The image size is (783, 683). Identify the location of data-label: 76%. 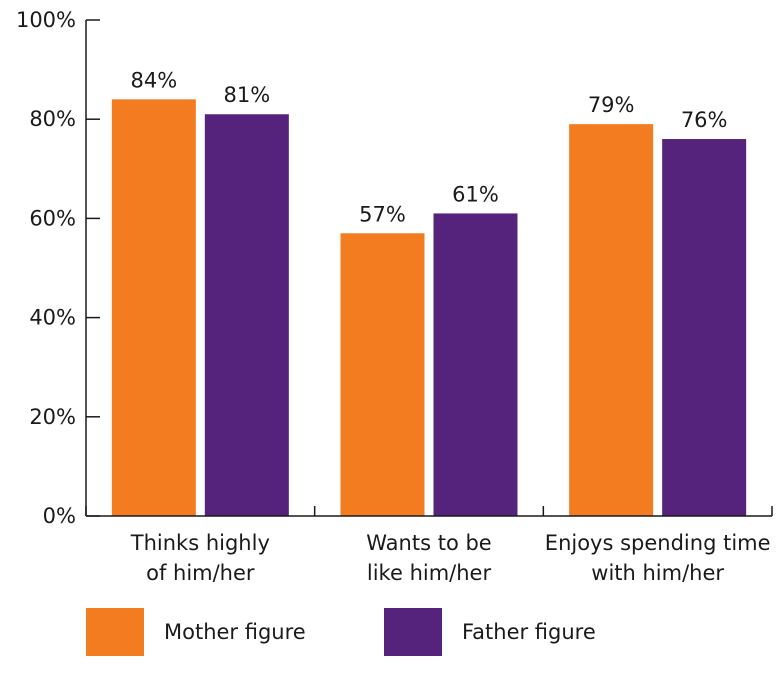
(704, 120).